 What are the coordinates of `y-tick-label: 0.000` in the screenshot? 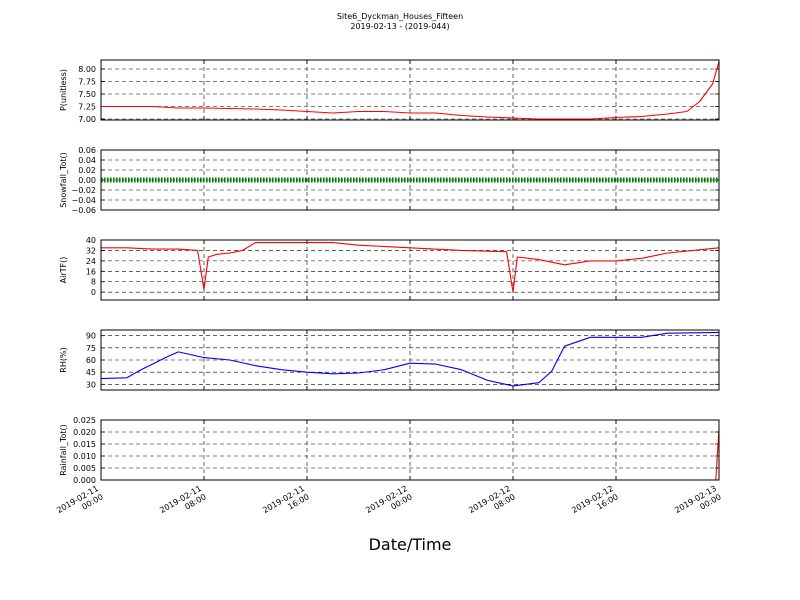 It's located at (84, 480).